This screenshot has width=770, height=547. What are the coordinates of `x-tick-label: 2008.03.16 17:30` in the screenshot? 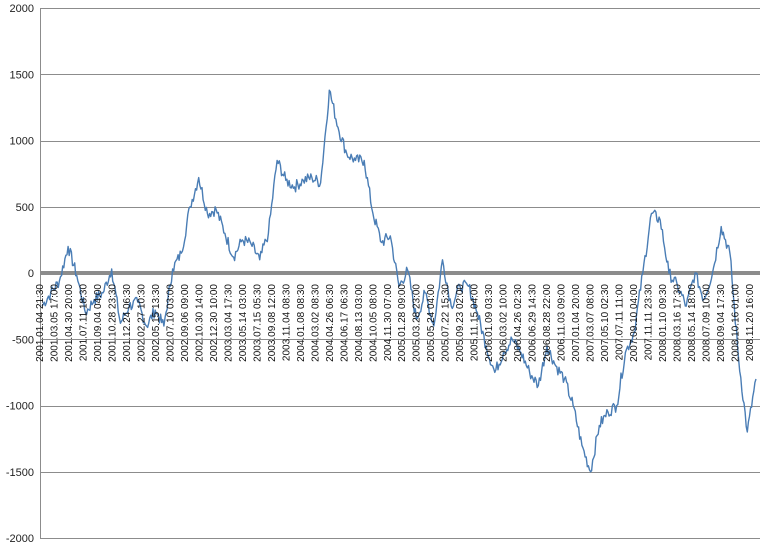 It's located at (678, 323).